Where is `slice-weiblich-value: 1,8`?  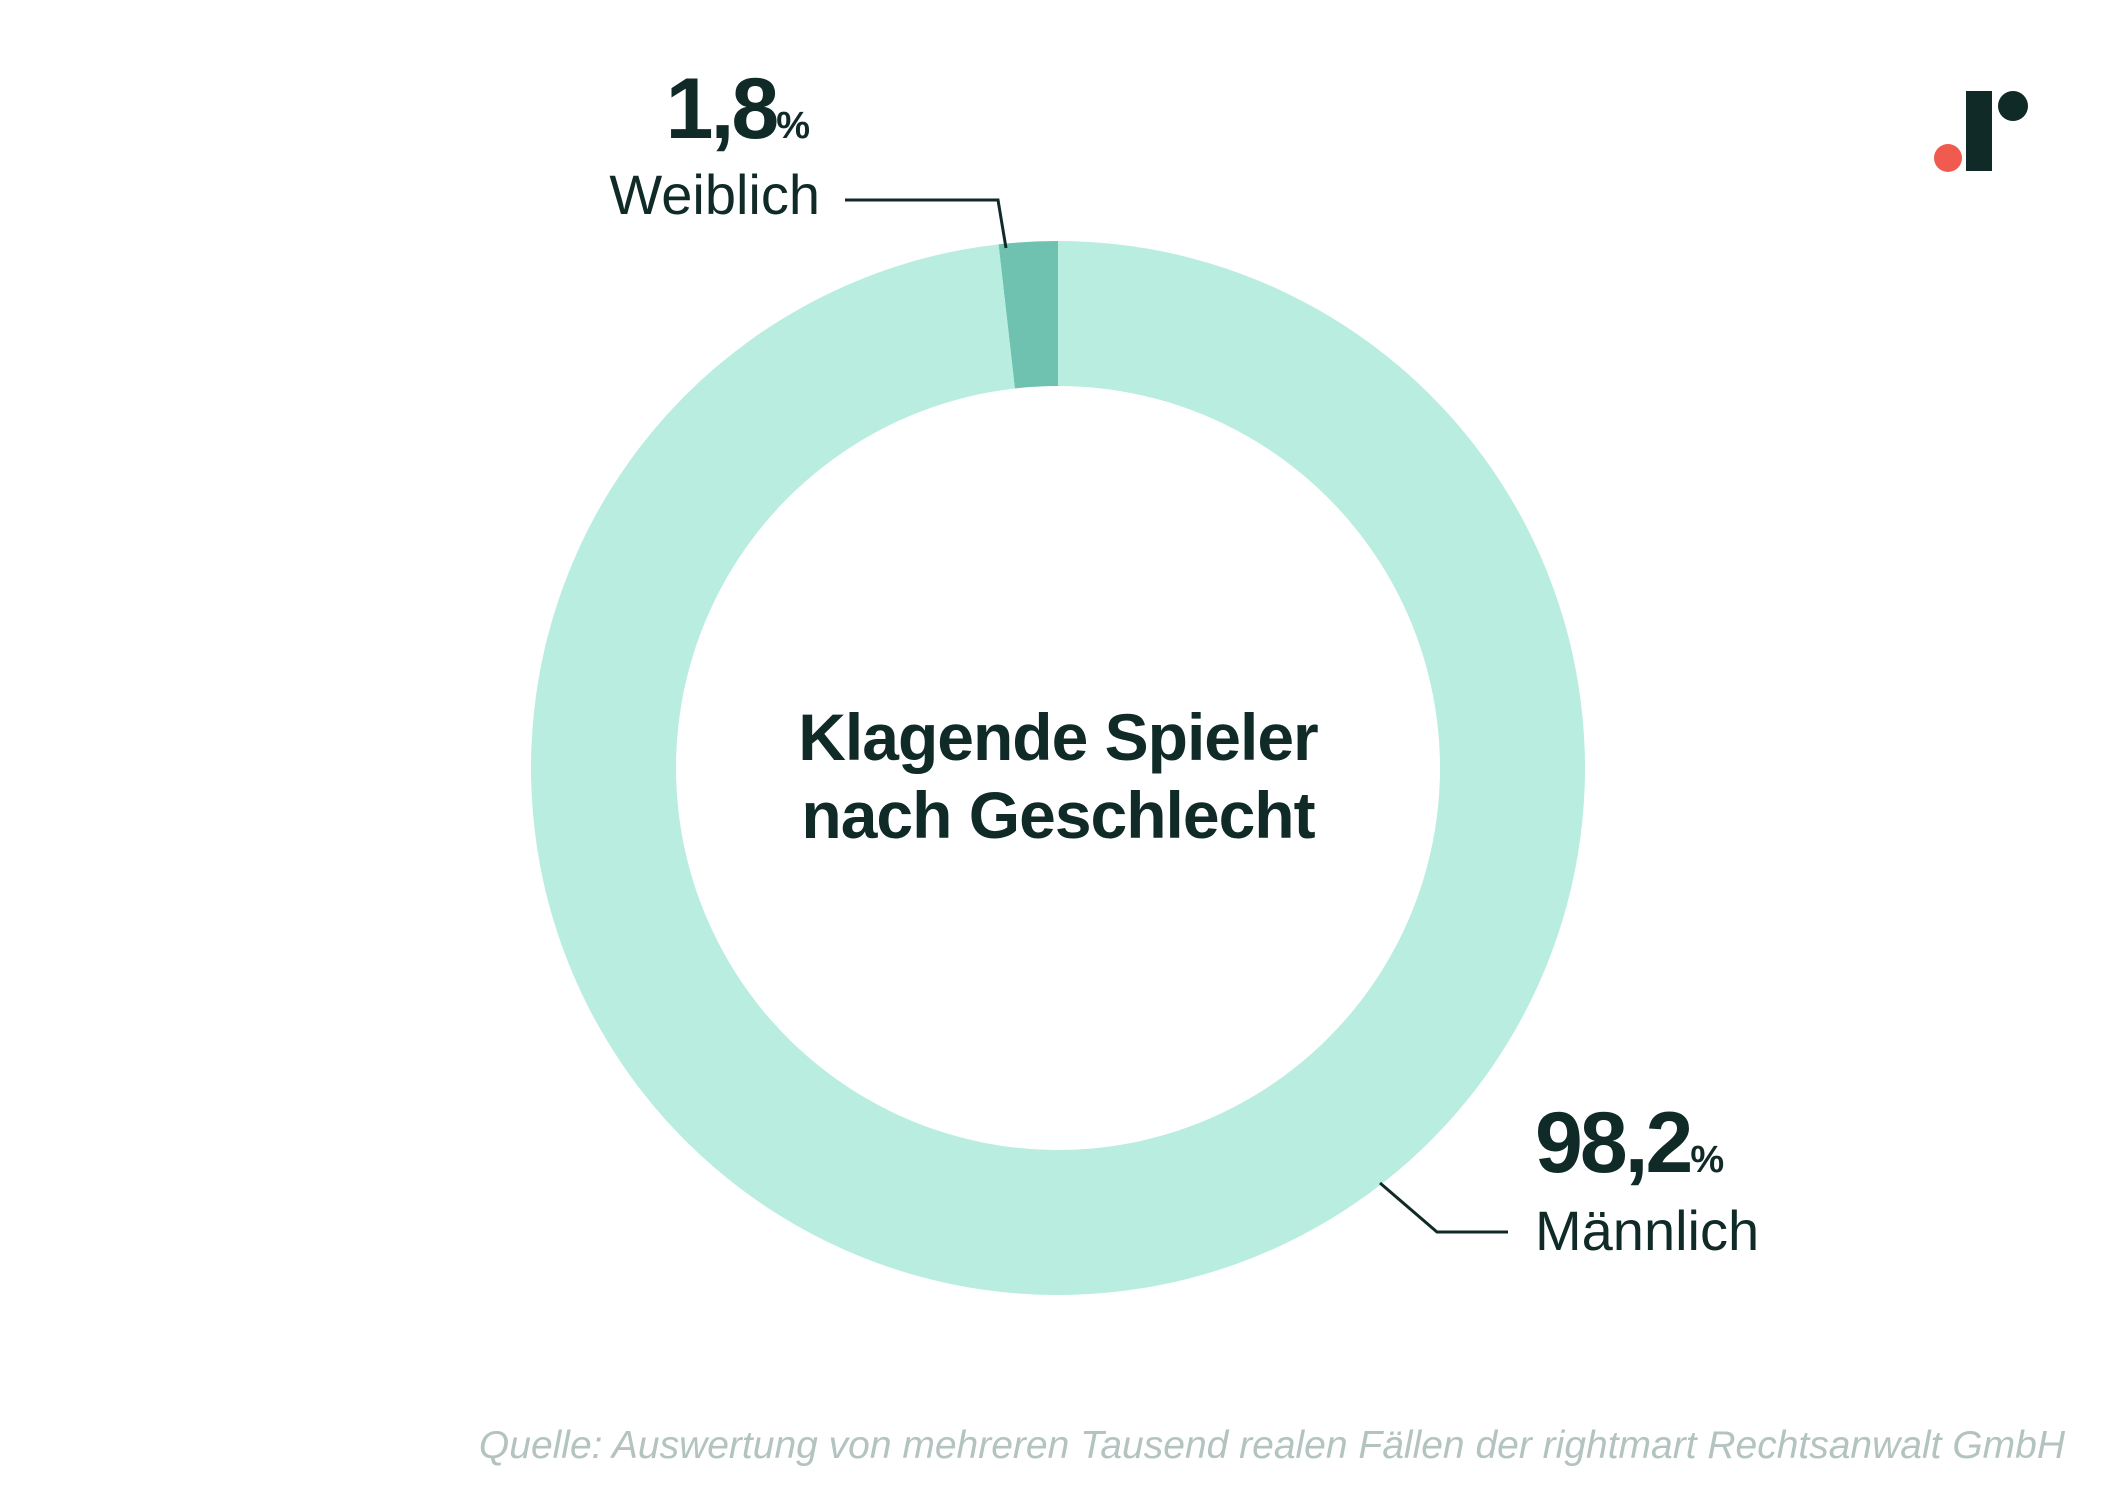
slice-weiblich-value: 1,8 is located at coordinates (722, 109).